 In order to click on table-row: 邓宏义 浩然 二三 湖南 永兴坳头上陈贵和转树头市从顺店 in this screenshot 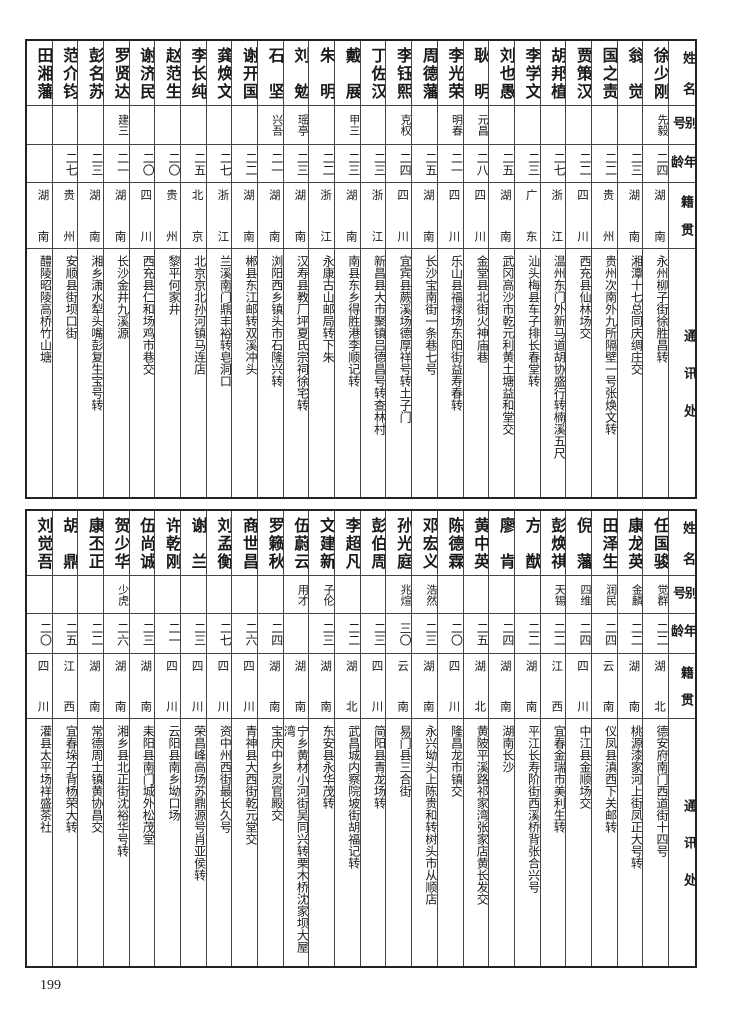, I will do `click(424, 738)`.